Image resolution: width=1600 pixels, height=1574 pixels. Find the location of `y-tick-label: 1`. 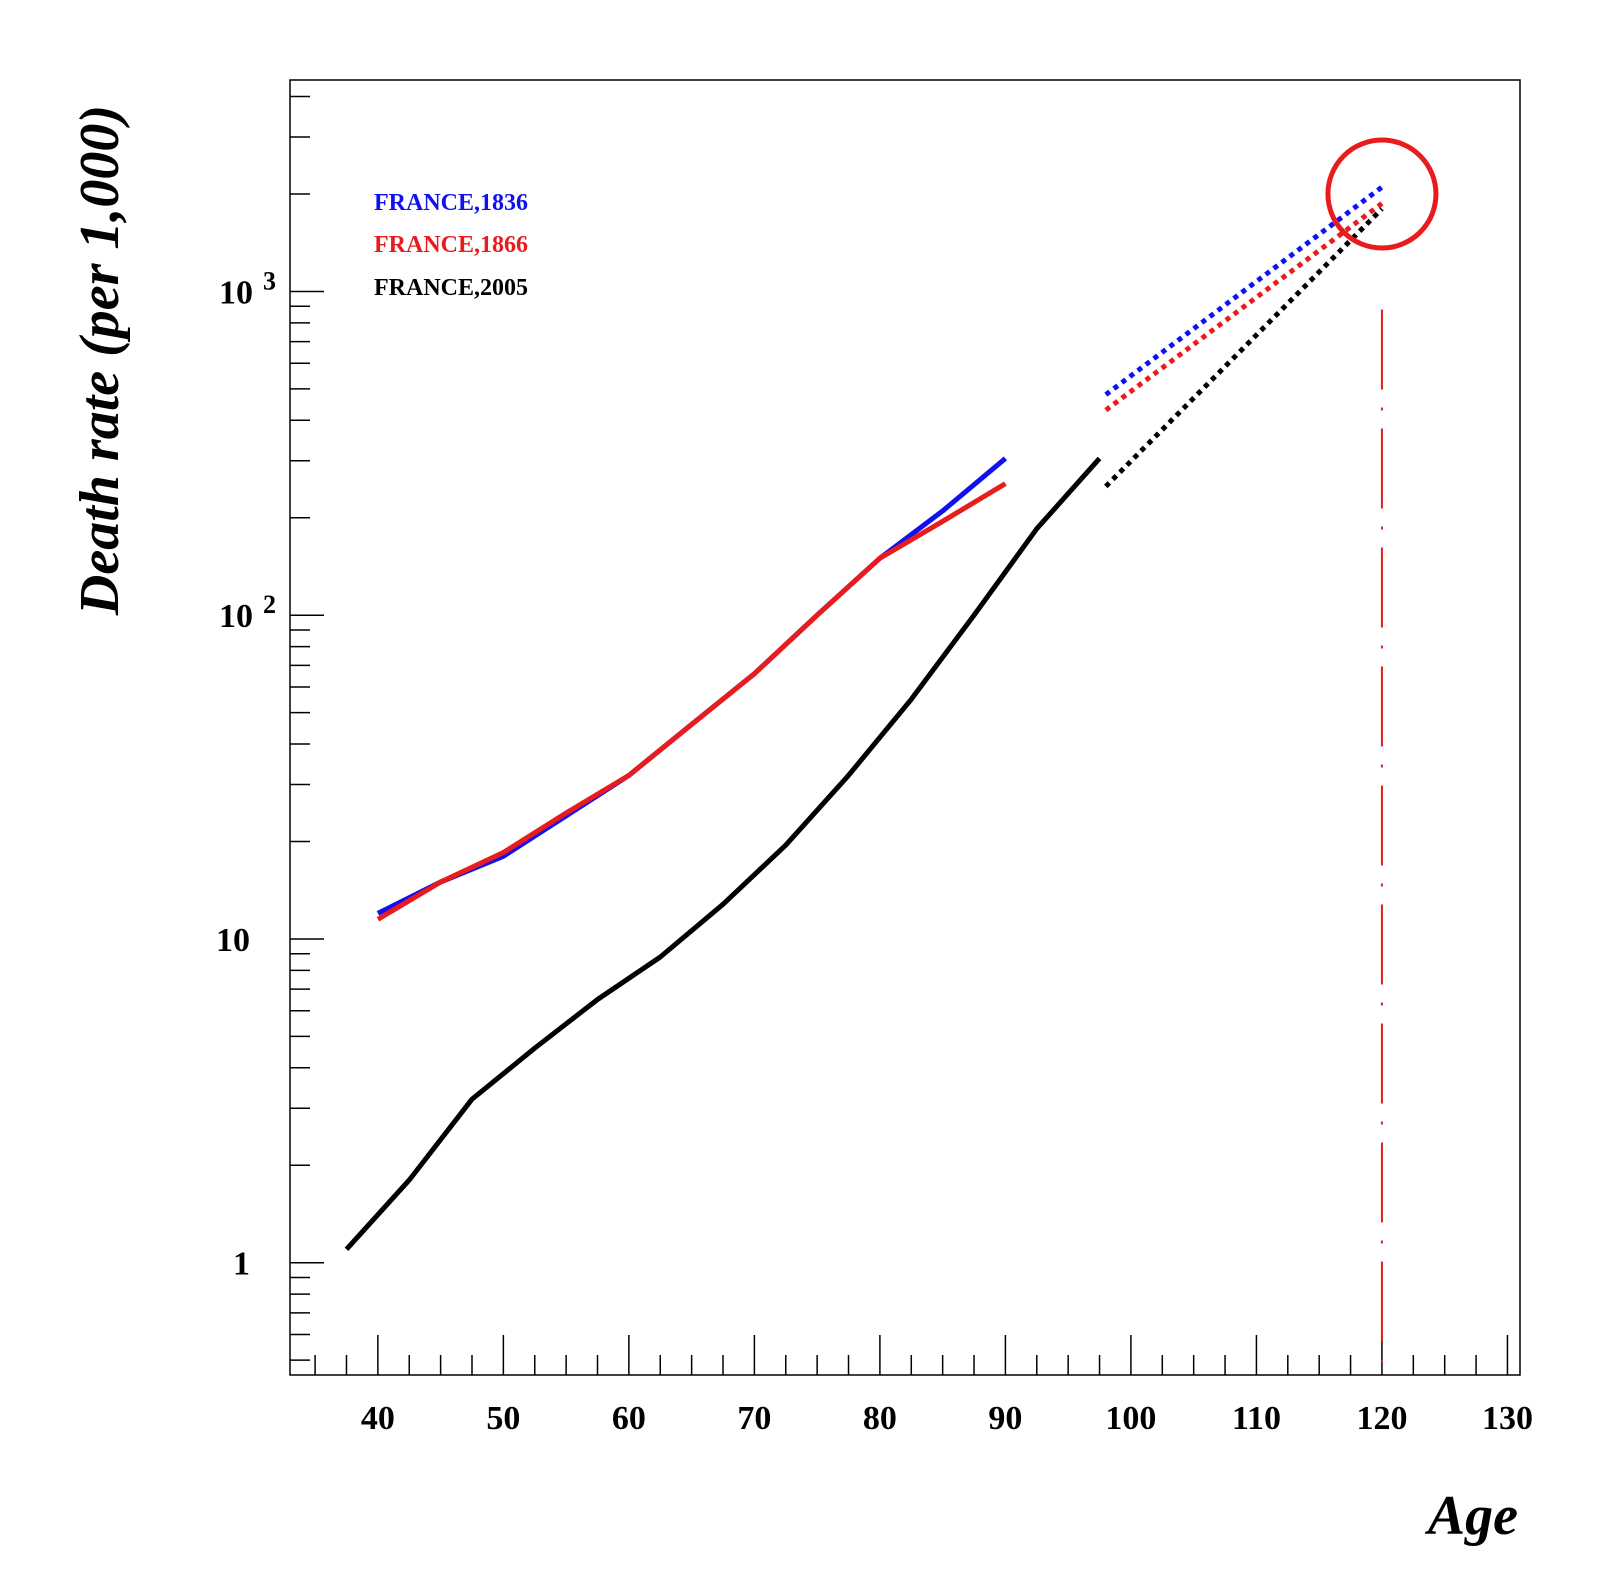

y-tick-label: 1 is located at coordinates (241, 1264).